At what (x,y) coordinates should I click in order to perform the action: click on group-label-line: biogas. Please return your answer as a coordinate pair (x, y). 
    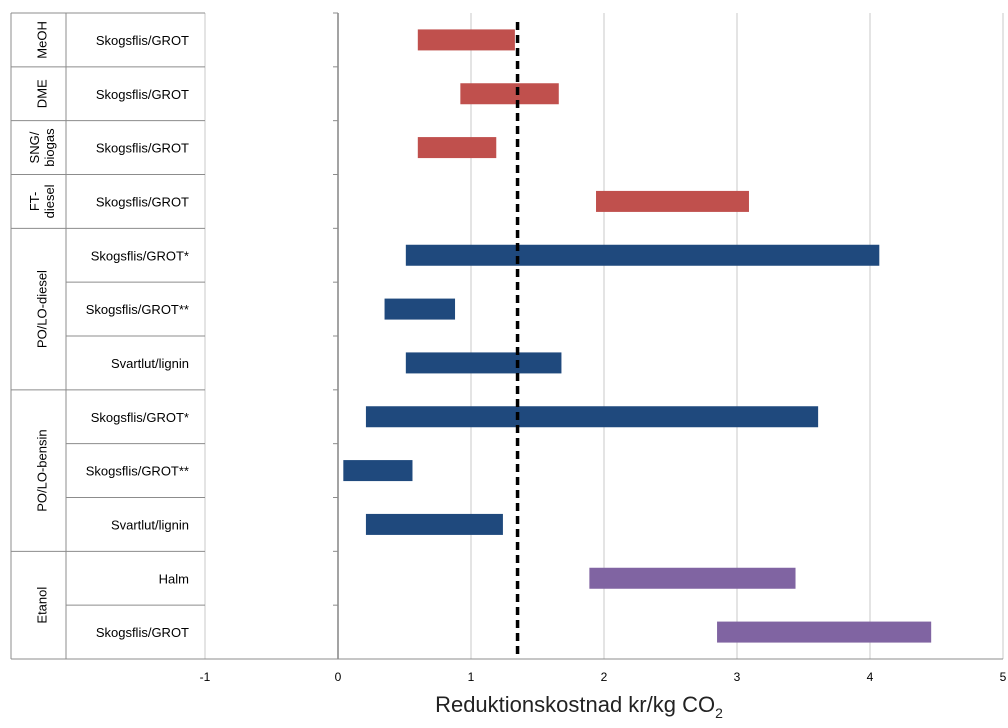
    Looking at the image, I should click on (49, 147).